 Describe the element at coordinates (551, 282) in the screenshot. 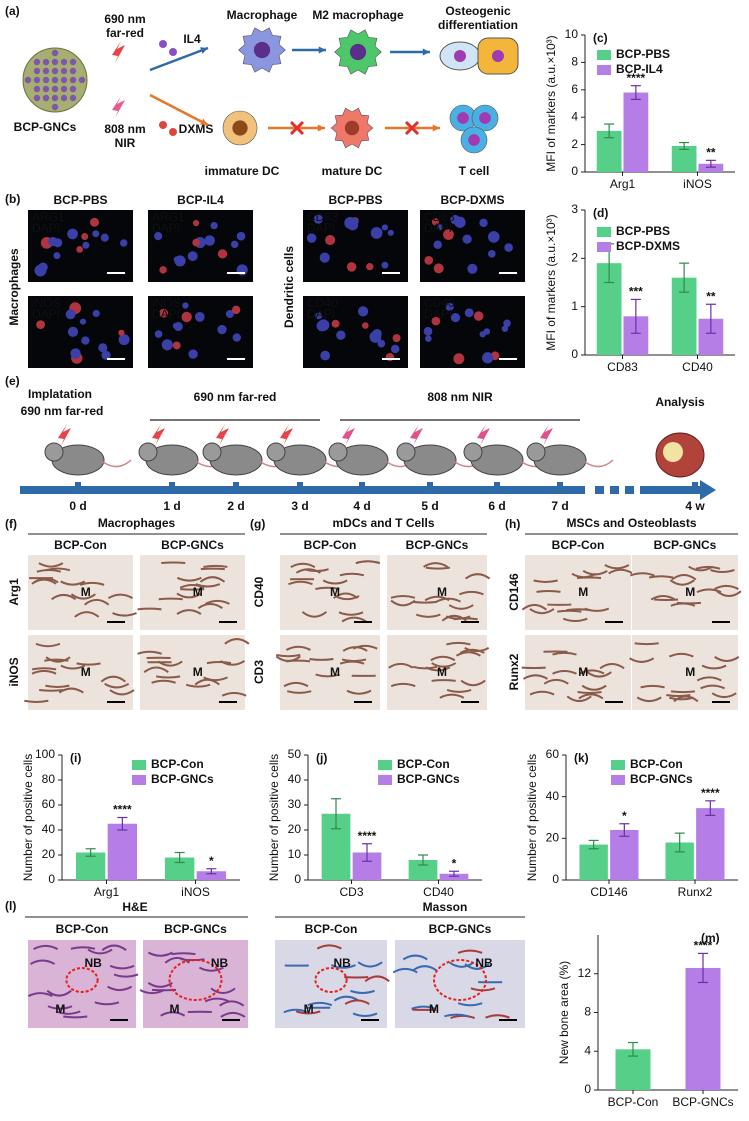

I see `y-axis-label: MFI of markers (a.u.×10³)` at that location.